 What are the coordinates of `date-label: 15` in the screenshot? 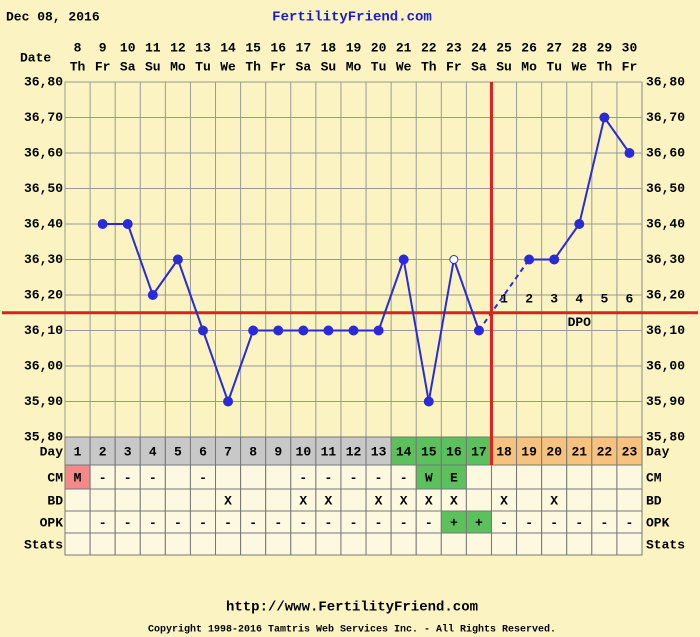 It's located at (253, 47).